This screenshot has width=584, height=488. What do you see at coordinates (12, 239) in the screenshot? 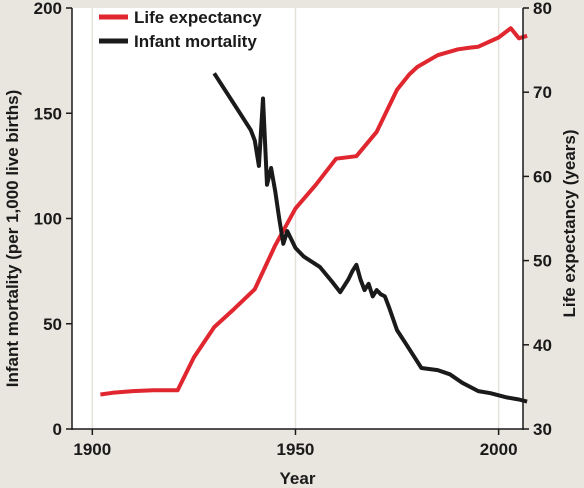
I see `y-axis-left-title: Infant mortality (per 1,000 live births)` at bounding box center [12, 239].